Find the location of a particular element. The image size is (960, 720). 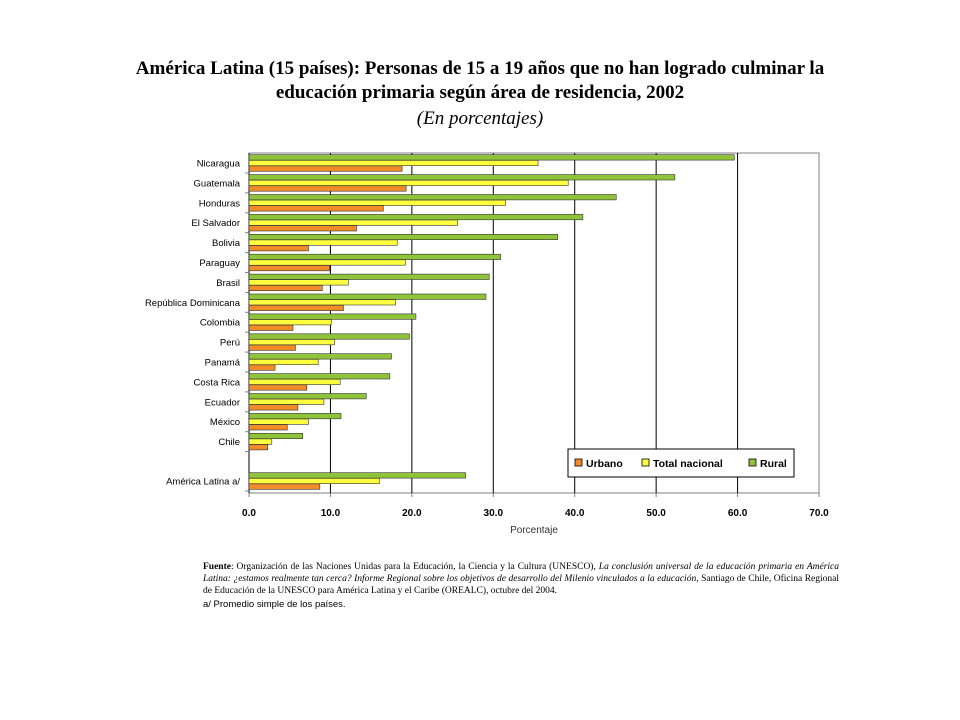

x-tick-label: 0.0 is located at coordinates (249, 513).